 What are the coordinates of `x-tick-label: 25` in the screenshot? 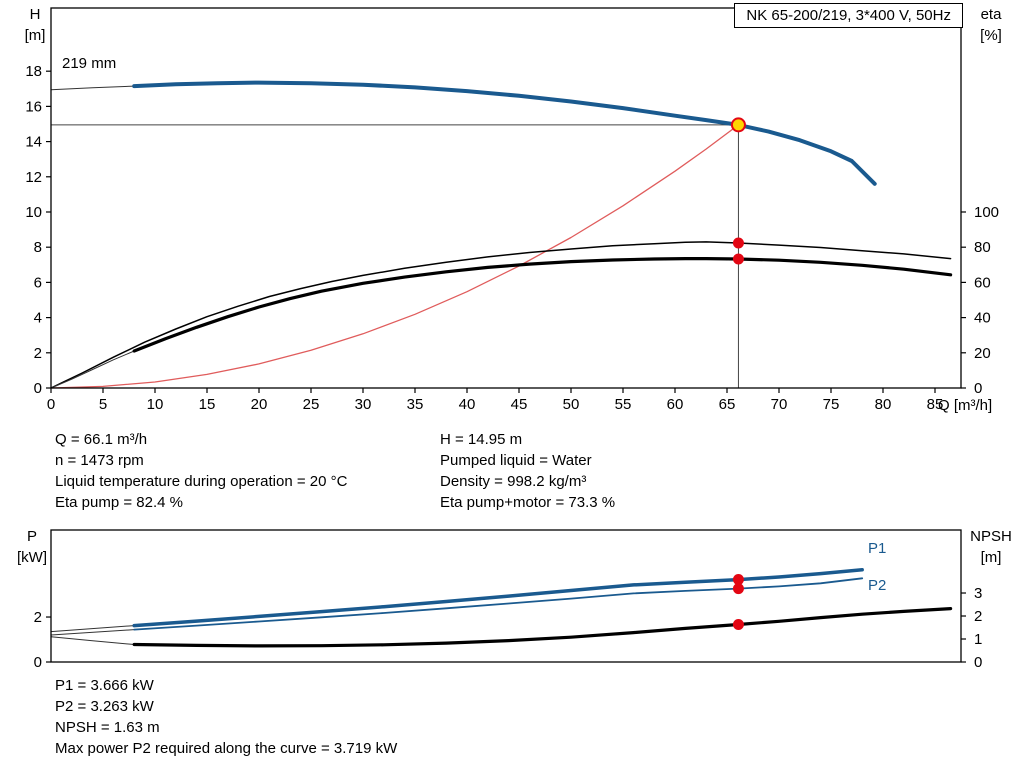 It's located at (311, 404).